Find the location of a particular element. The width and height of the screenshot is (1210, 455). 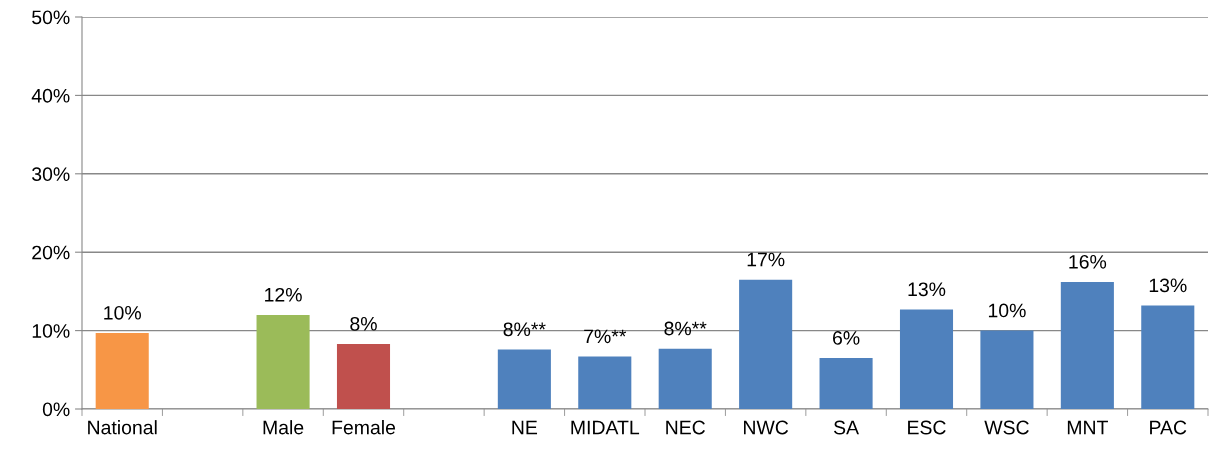

x-tick-label: PAC is located at coordinates (1168, 427).